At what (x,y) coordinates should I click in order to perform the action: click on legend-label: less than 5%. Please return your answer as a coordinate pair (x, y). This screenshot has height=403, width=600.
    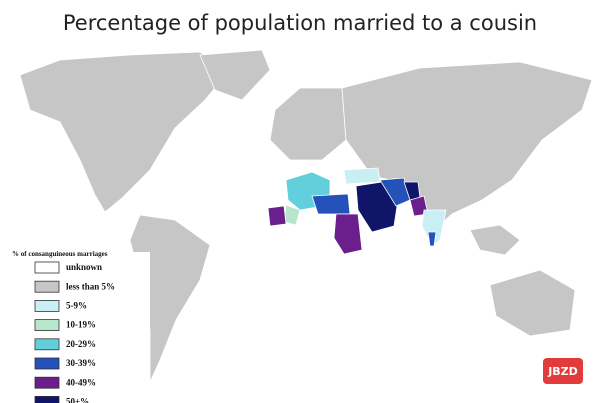
    Looking at the image, I should click on (90, 286).